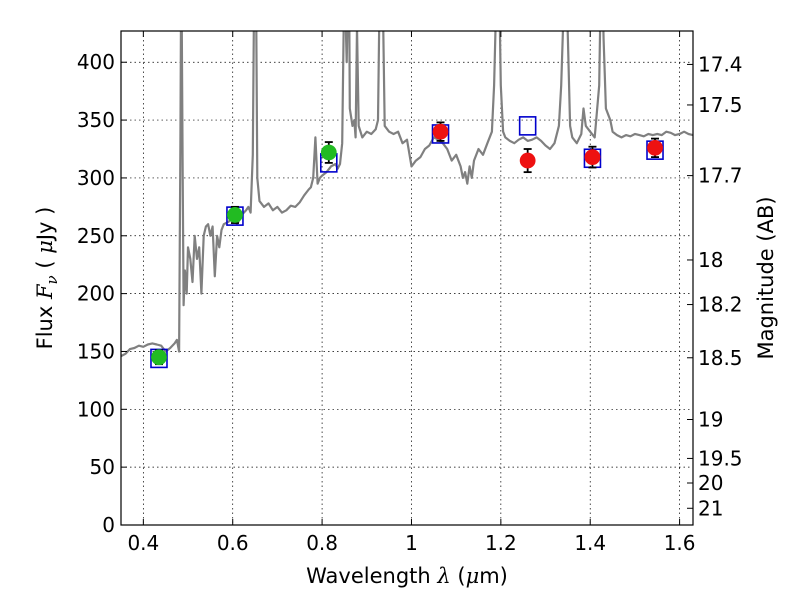 This screenshot has height=600, width=800. Describe the element at coordinates (322, 543) in the screenshot. I see `x-tick-label: 0.8` at that location.